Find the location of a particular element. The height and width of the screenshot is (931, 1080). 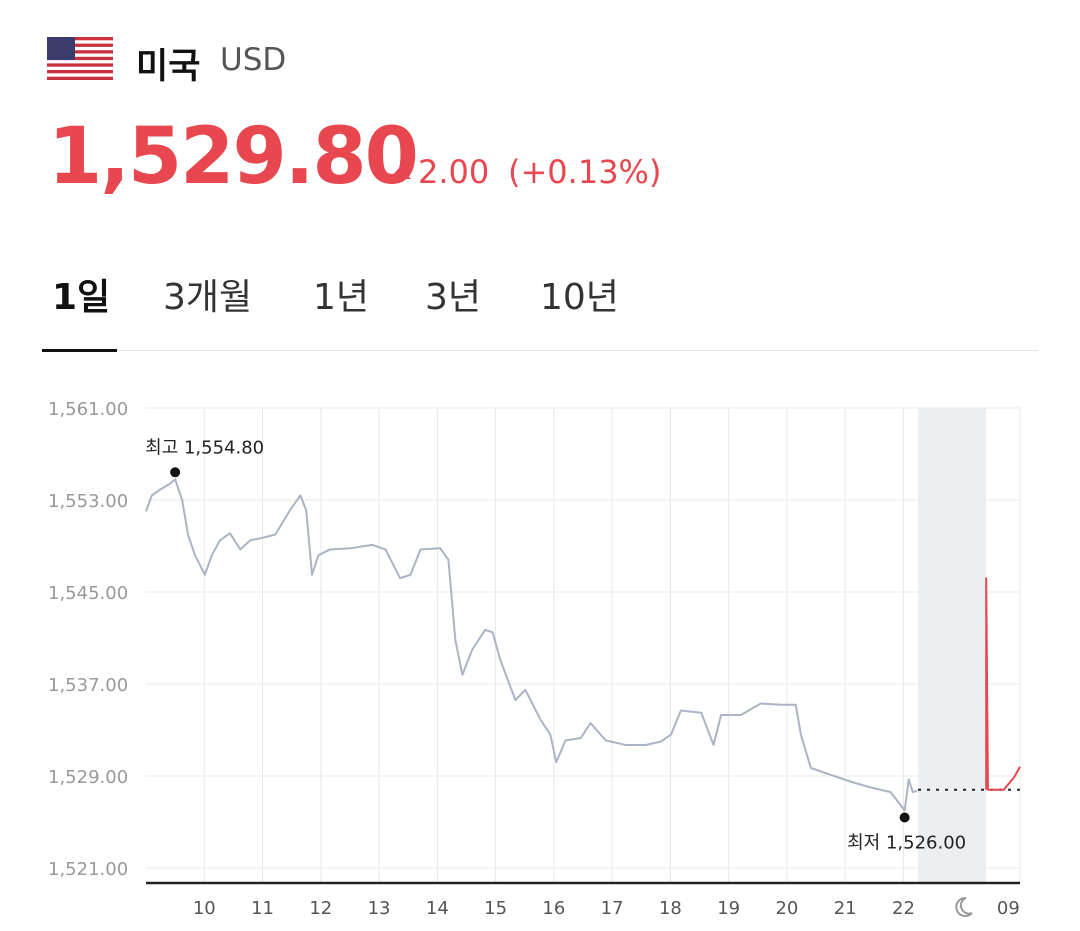

tab: 10년 is located at coordinates (579, 297).